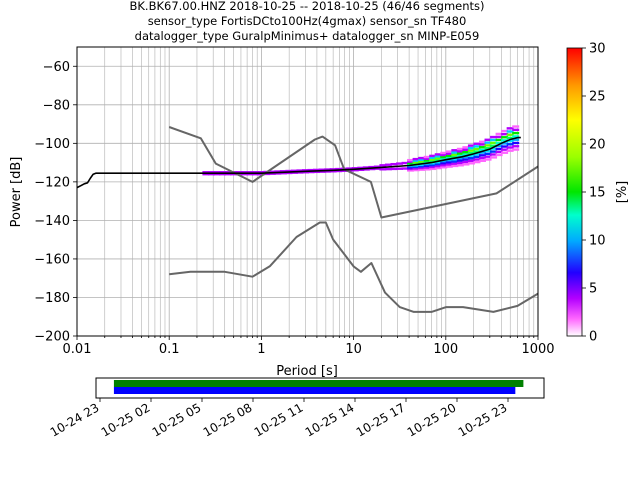 The image size is (640, 480). I want to click on colorbar-ticks: 0 5 10 15 20 25 30, so click(594, 193).